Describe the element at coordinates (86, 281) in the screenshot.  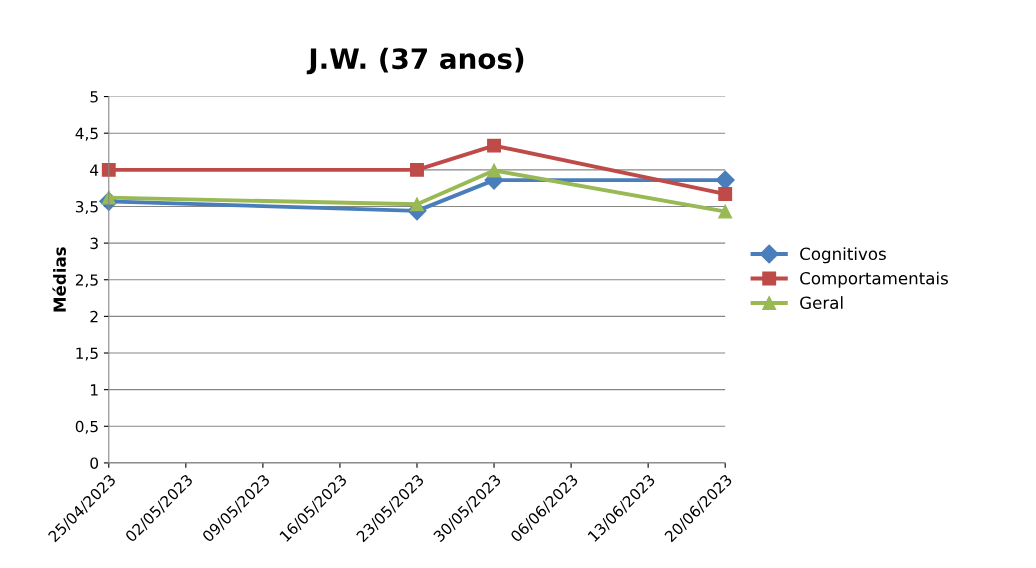
I see `y-tick-label: 2,5` at that location.